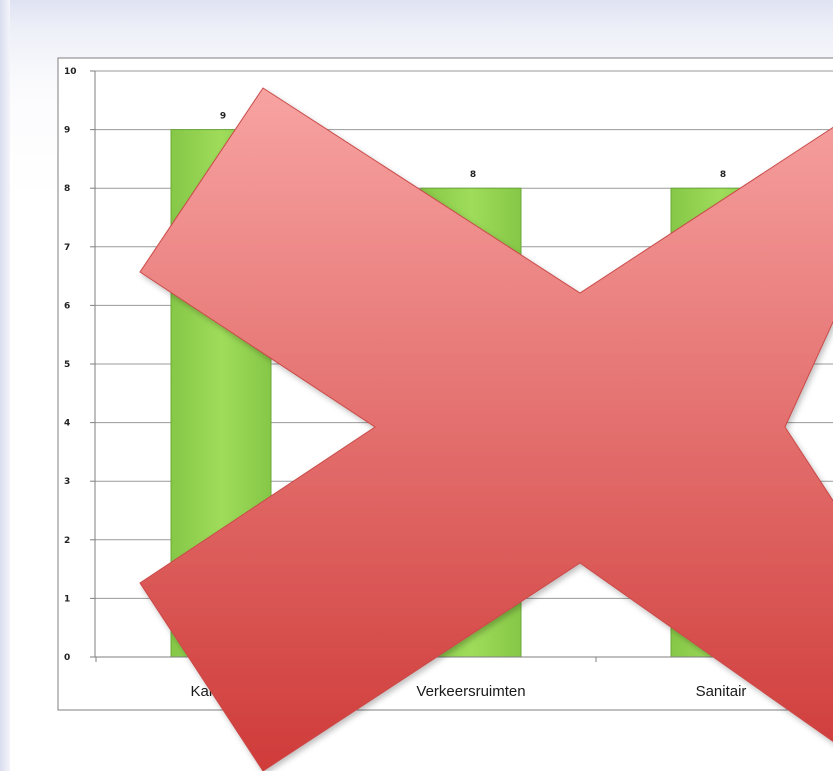 The image size is (833, 771). What do you see at coordinates (223, 117) in the screenshot?
I see `data-label: 9` at bounding box center [223, 117].